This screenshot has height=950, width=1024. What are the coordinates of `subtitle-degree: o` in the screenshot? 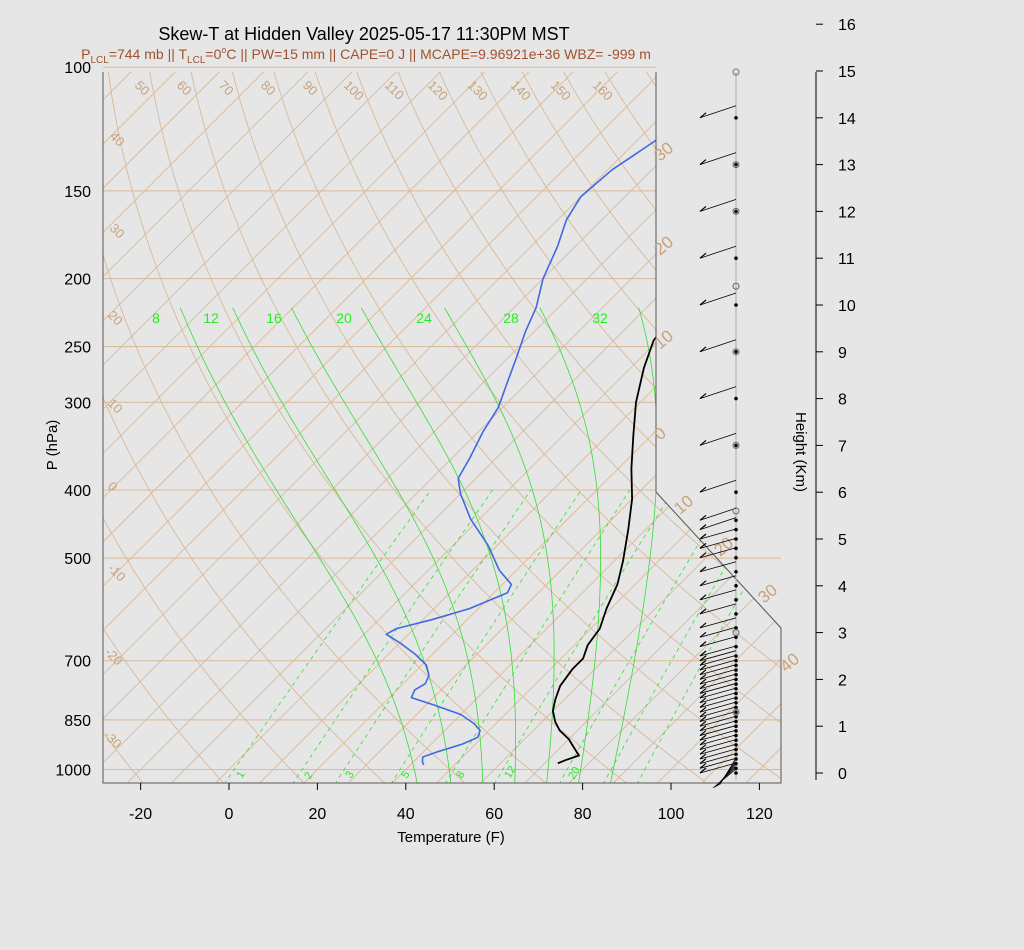 It's located at (223, 50).